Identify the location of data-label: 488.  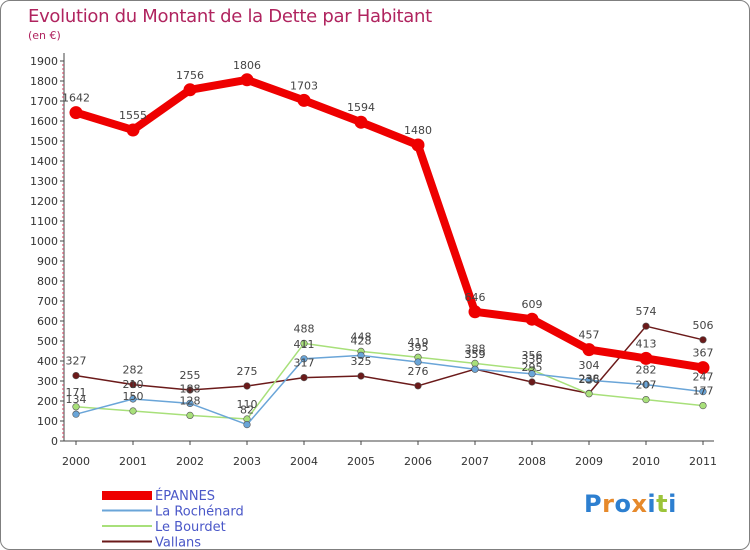
(304, 328).